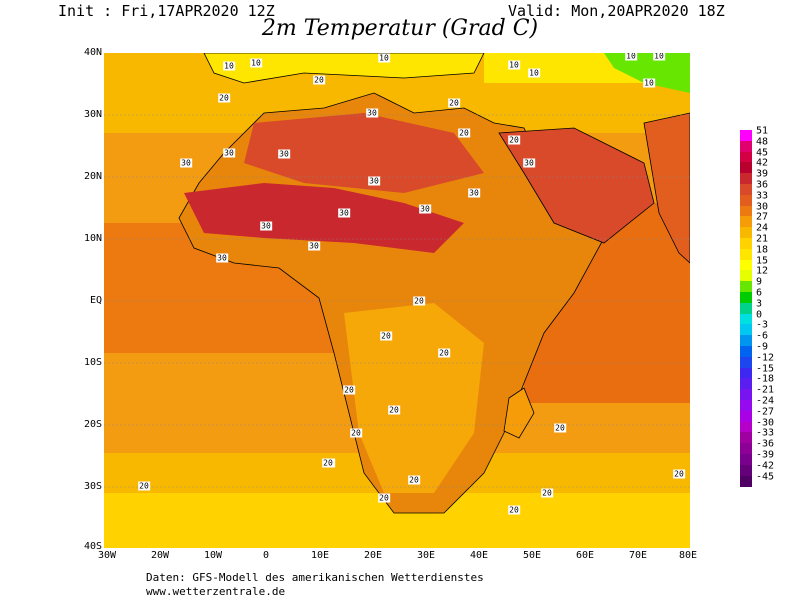 The image size is (800, 600). I want to click on india-land, so click(666, 188).